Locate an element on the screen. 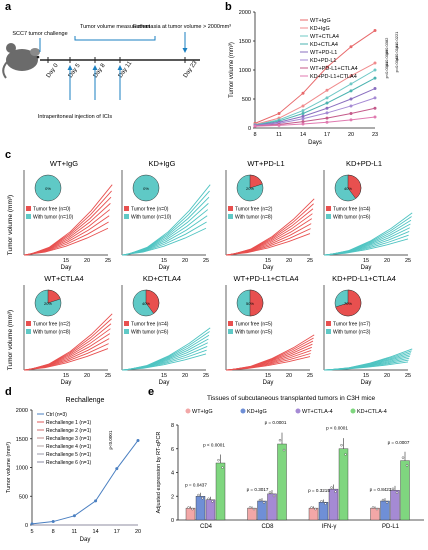 This screenshot has height=550, width=428. p-value-label: p=0.0382 is located at coordinates (386, 46).